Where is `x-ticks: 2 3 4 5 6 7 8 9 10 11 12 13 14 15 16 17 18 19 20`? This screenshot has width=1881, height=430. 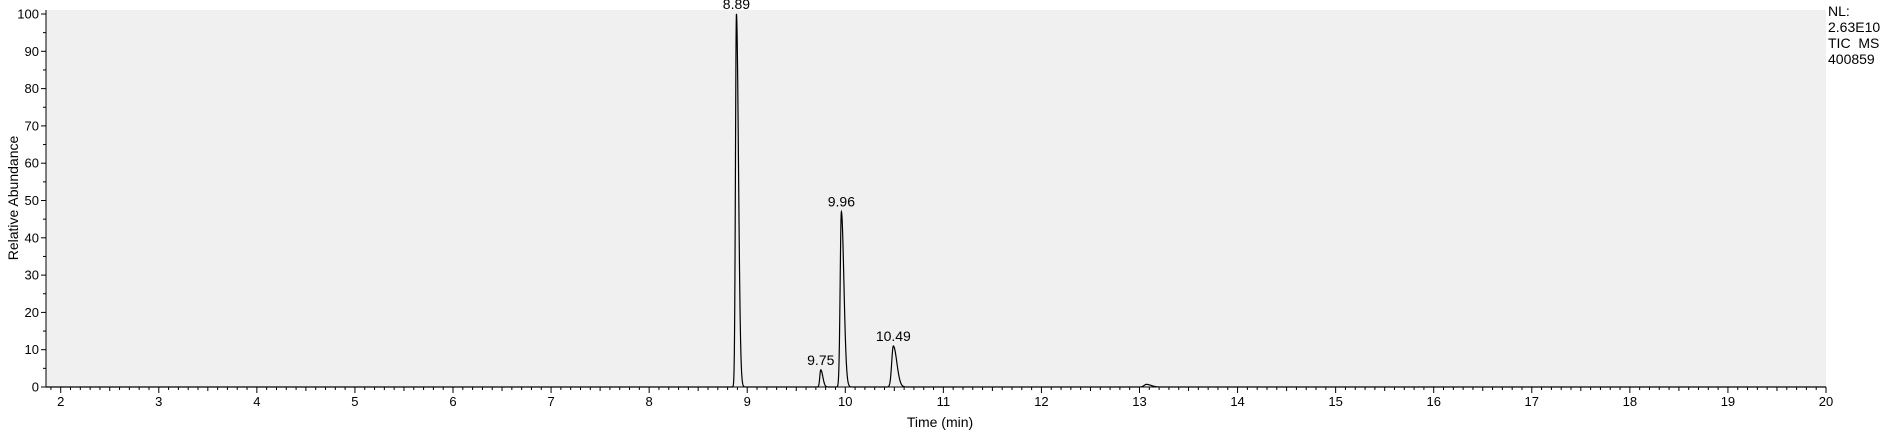
x-ticks: 2 3 4 5 6 7 8 9 10 11 12 13 14 15 16 17 18 19 20 is located at coordinates (941, 398).